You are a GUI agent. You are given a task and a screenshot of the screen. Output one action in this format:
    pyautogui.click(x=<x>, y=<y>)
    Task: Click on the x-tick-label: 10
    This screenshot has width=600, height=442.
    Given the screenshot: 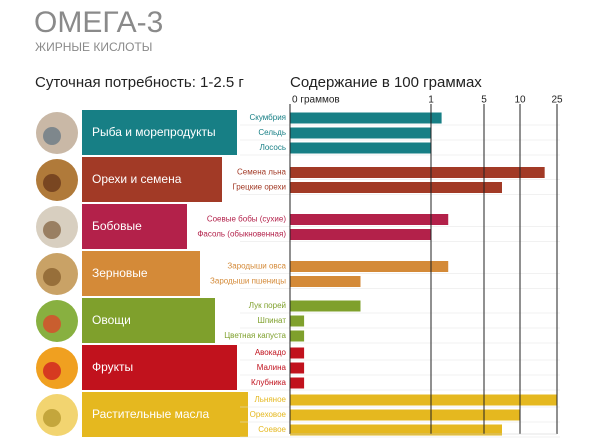 What is the action you would take?
    pyautogui.click(x=520, y=100)
    